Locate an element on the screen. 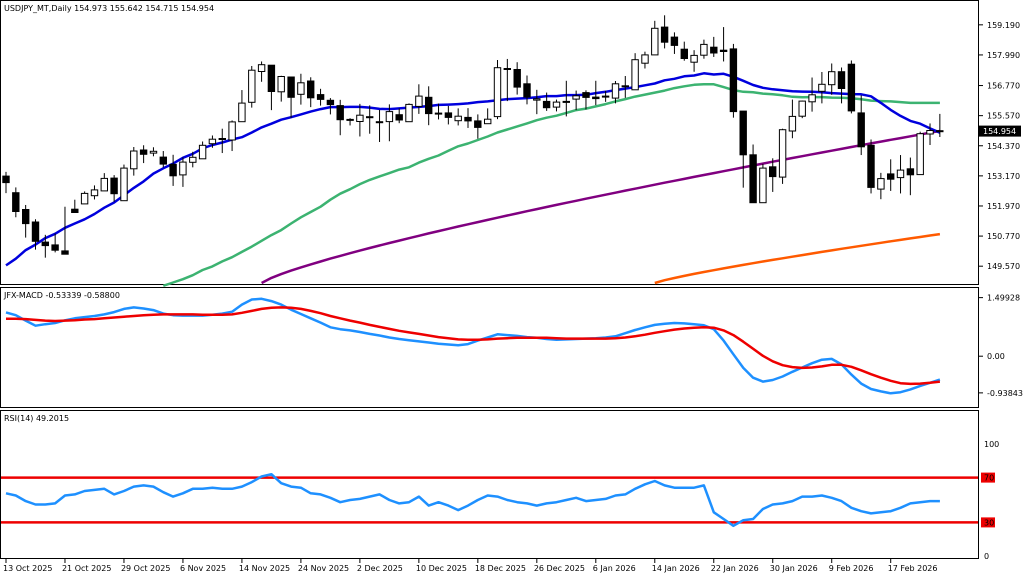 The image size is (1024, 576). price-tick-label: 156.770 is located at coordinates (1003, 86).